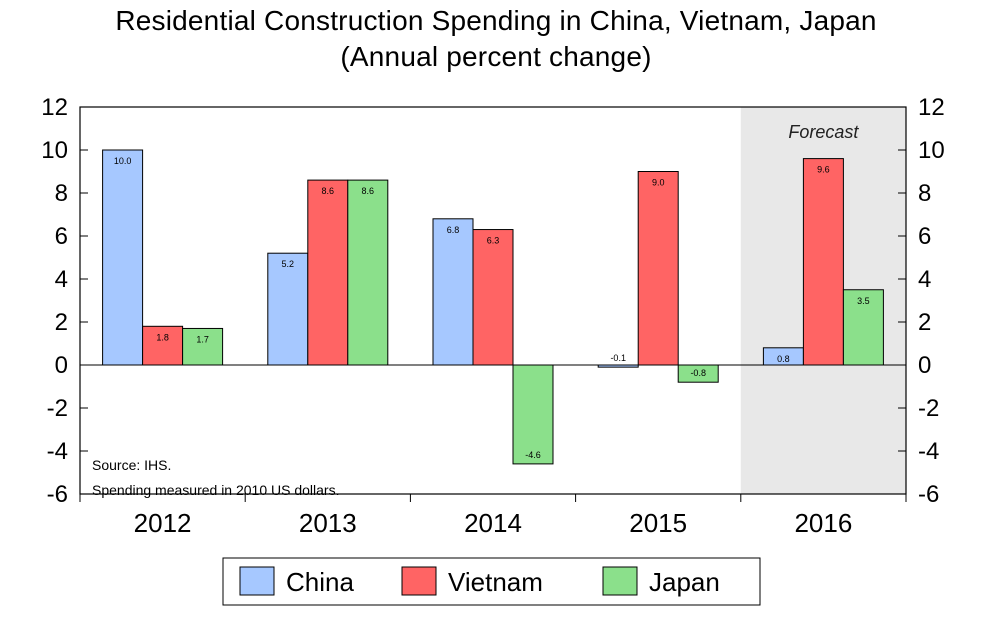 Image resolution: width=1003 pixels, height=624 pixels. What do you see at coordinates (216, 490) in the screenshot?
I see `spending-note: Spending measured in 2010 US dollars.` at bounding box center [216, 490].